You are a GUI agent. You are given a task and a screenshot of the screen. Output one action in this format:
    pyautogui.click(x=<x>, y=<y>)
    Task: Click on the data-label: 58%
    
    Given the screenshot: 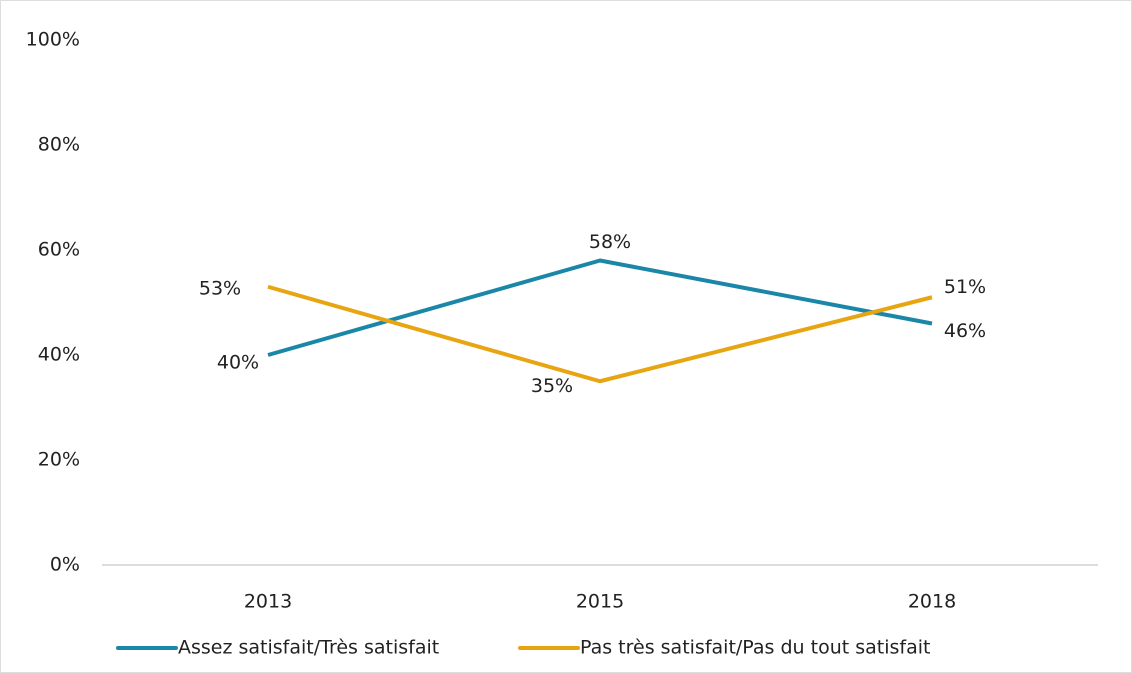 What is the action you would take?
    pyautogui.click(x=610, y=242)
    